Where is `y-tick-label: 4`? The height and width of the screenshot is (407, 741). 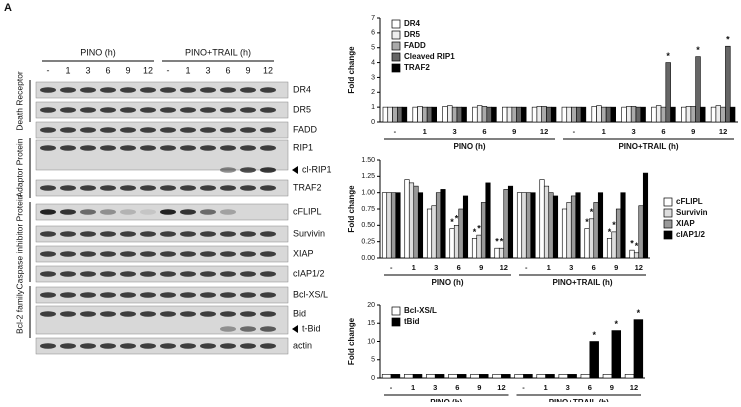 y-tick-label: 4 is located at coordinates (373, 62).